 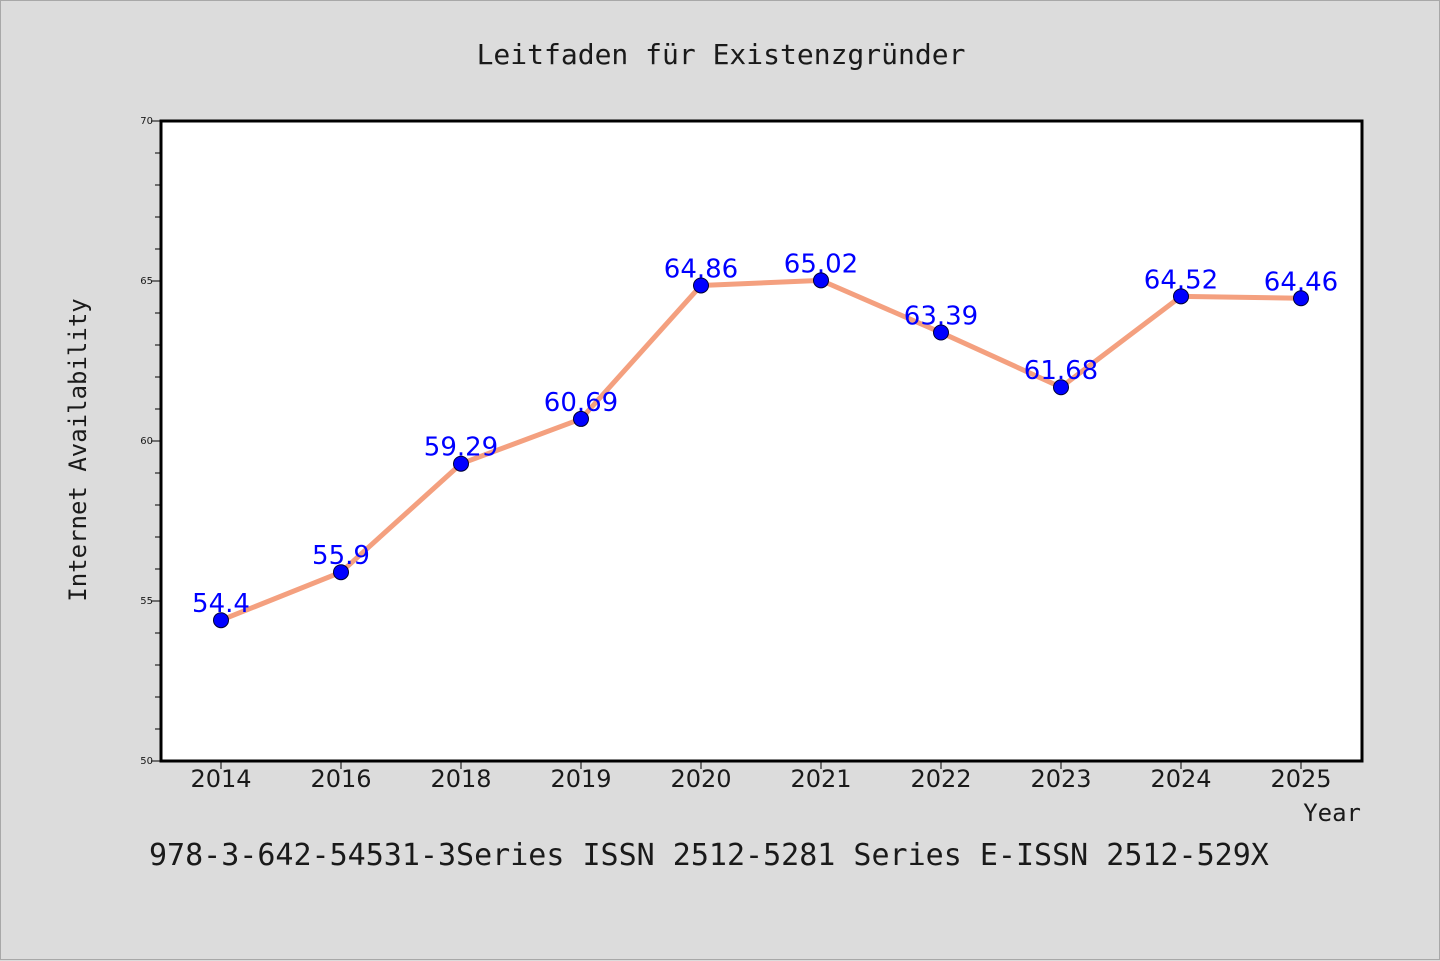 What do you see at coordinates (941, 317) in the screenshot?
I see `data-label: 63.39` at bounding box center [941, 317].